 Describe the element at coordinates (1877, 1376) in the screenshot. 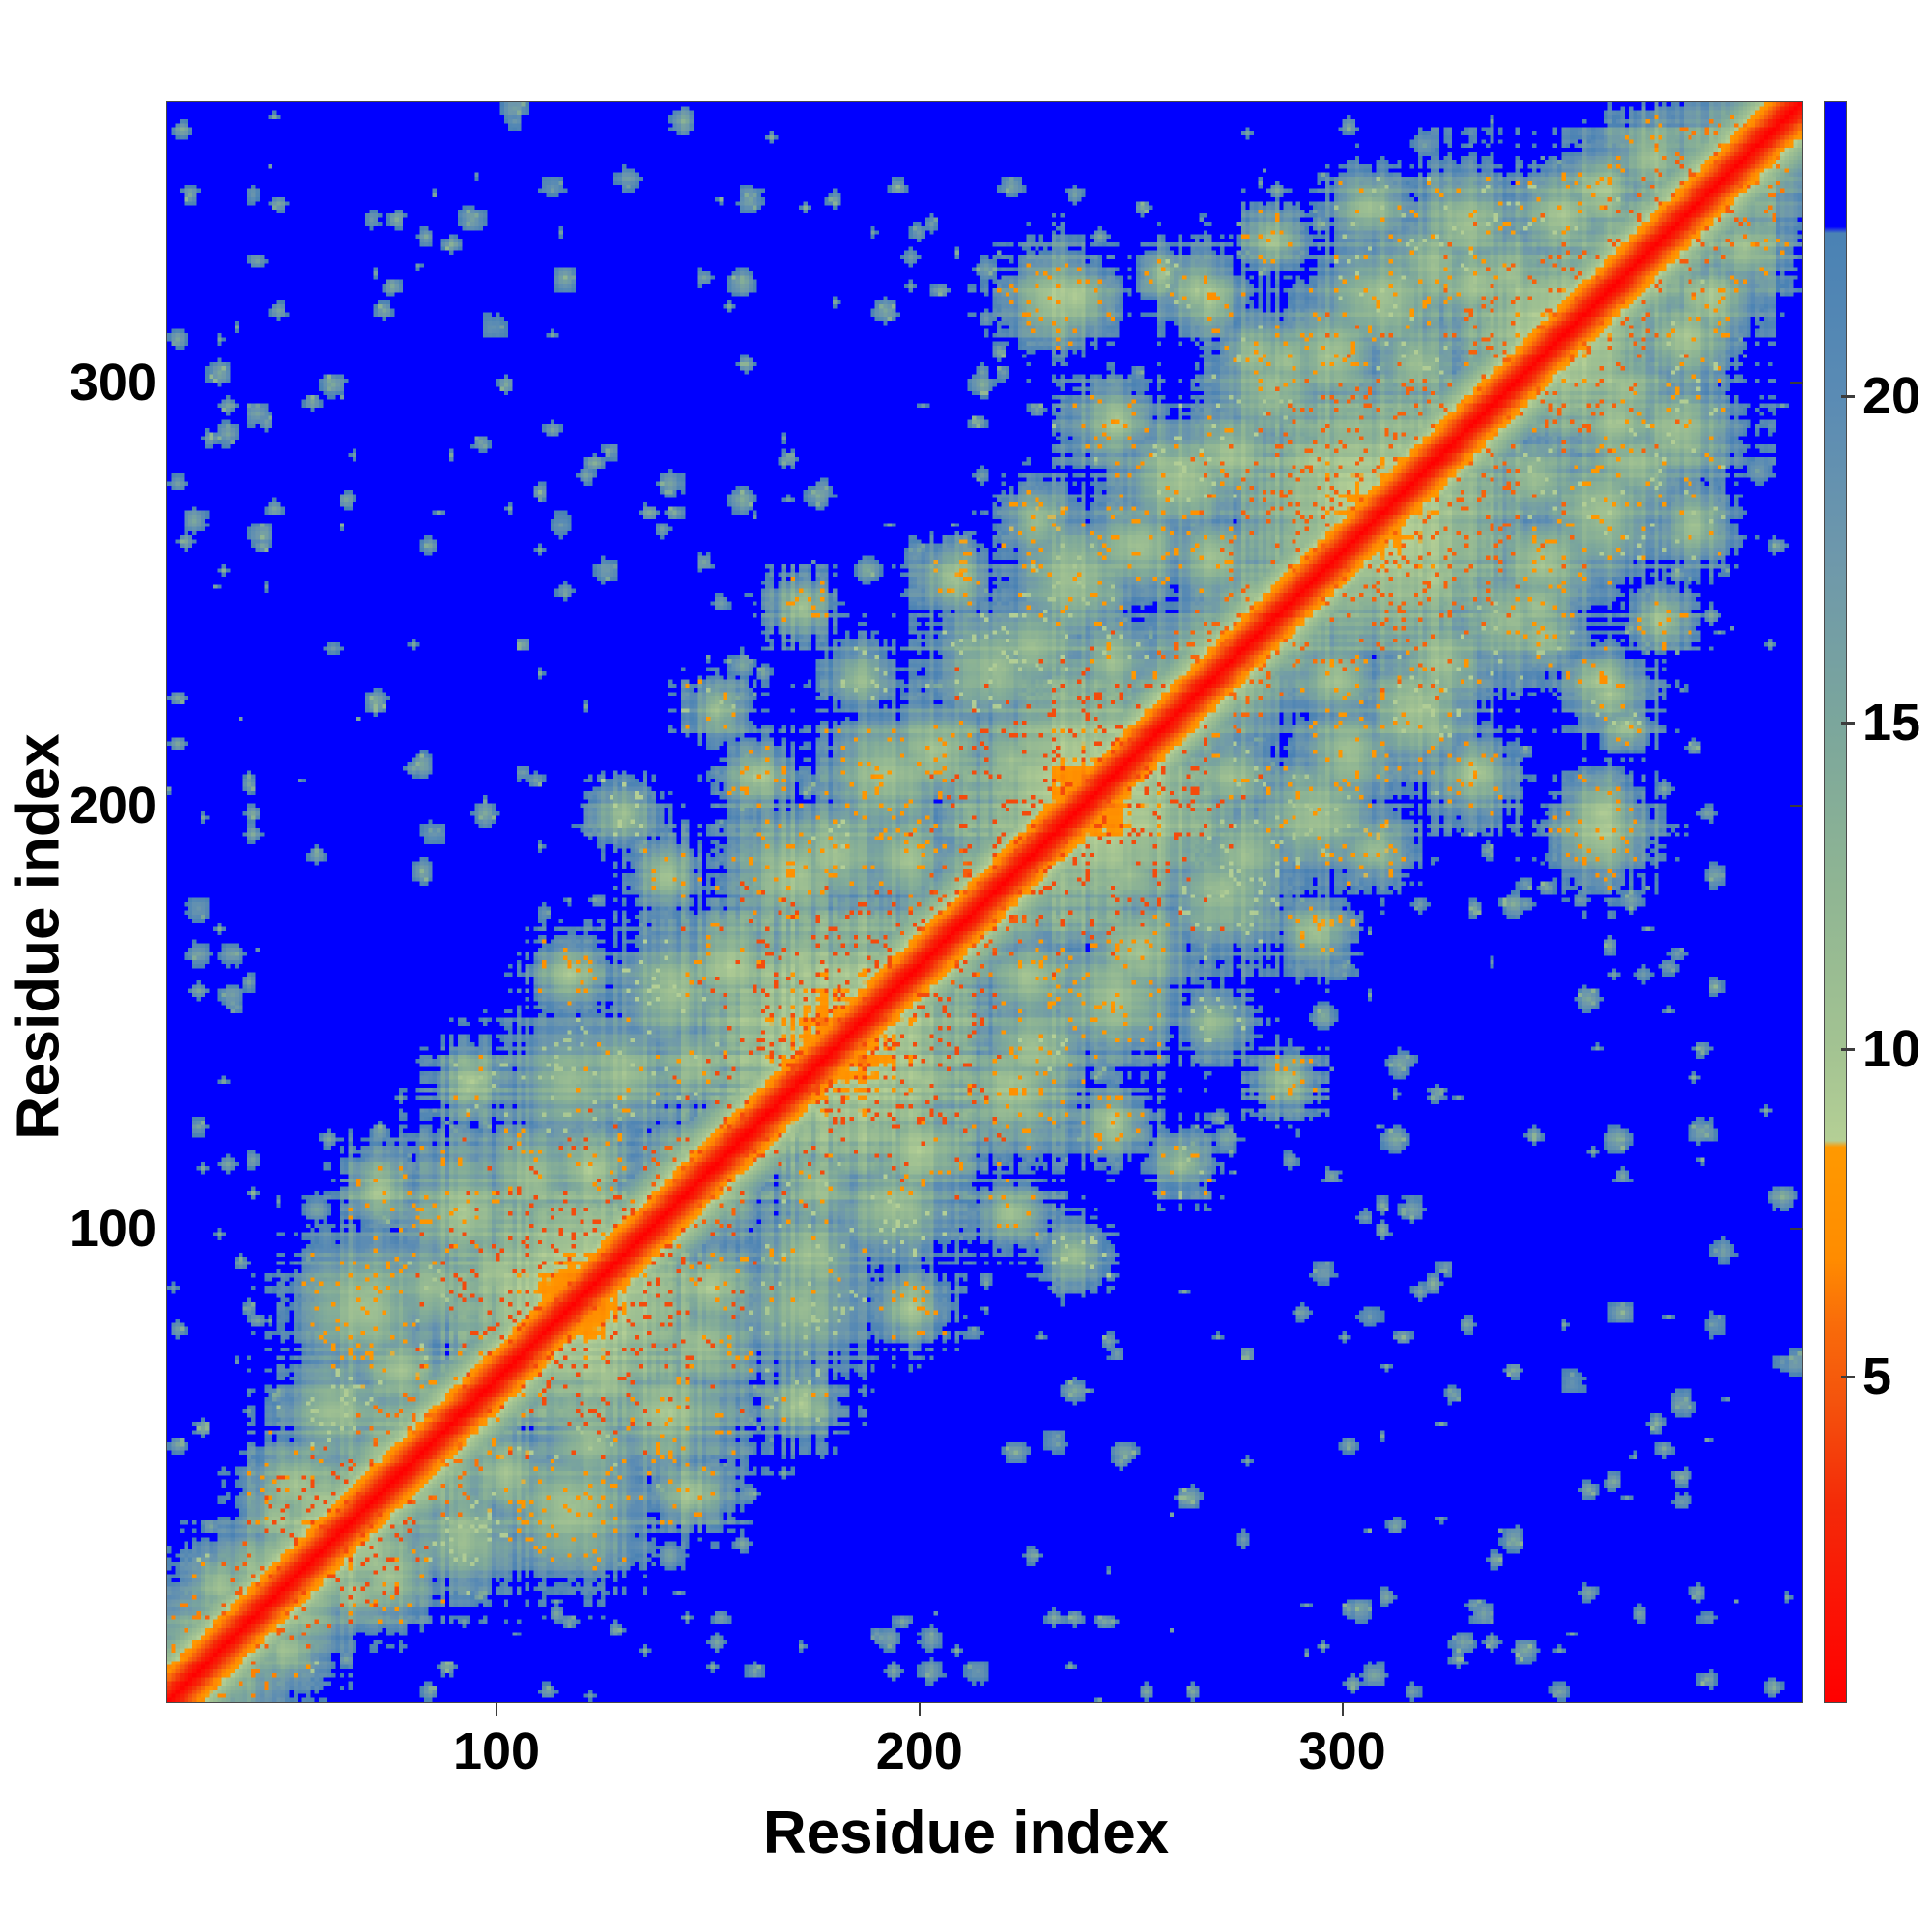

I see `colorbar-tick-label: 5` at that location.